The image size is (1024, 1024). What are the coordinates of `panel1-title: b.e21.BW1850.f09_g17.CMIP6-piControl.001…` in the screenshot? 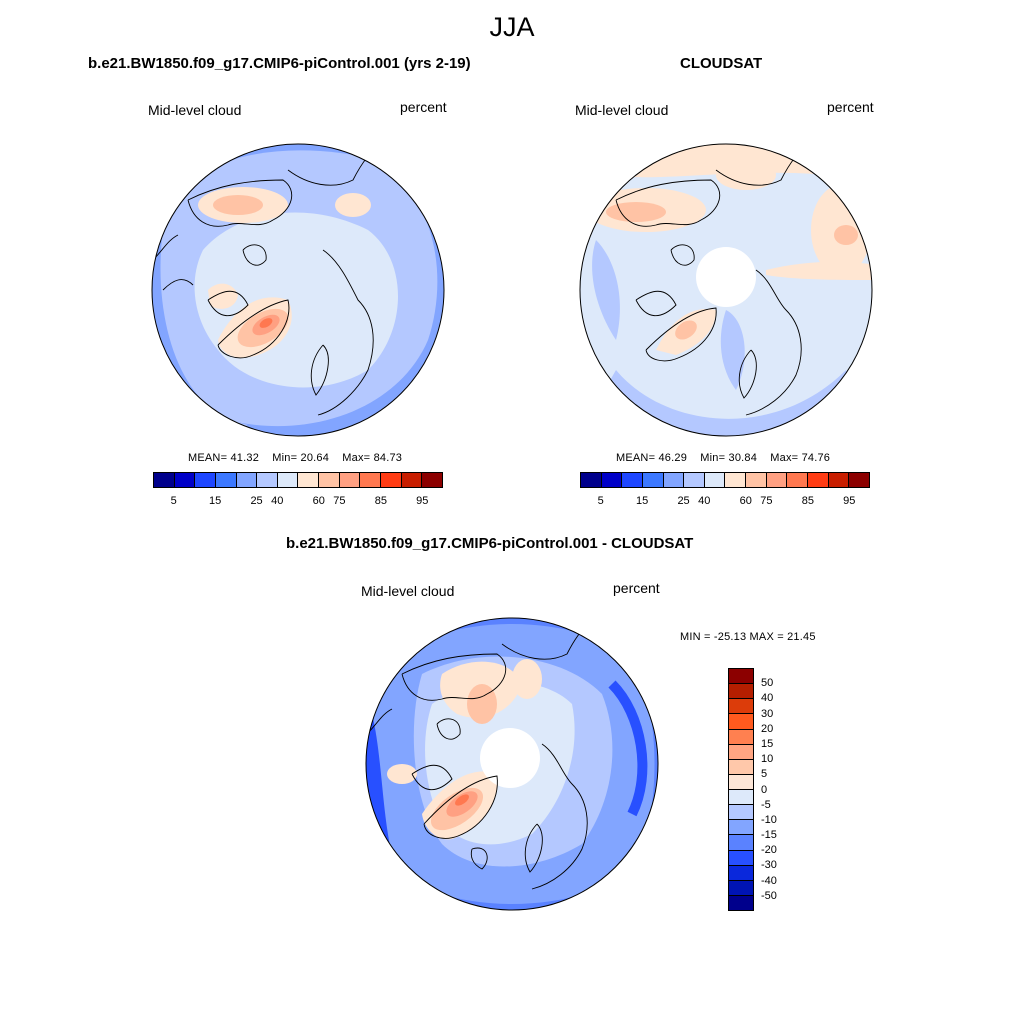 It's located at (279, 63).